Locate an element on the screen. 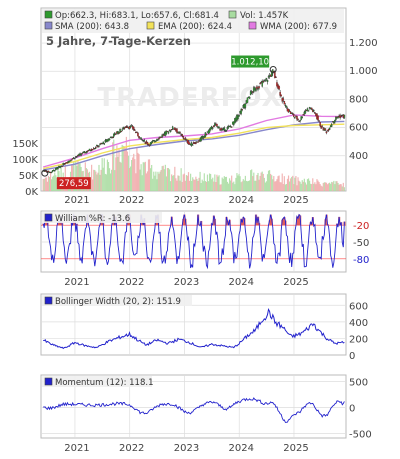  price-x-tick-label: 2023 is located at coordinates (186, 200).